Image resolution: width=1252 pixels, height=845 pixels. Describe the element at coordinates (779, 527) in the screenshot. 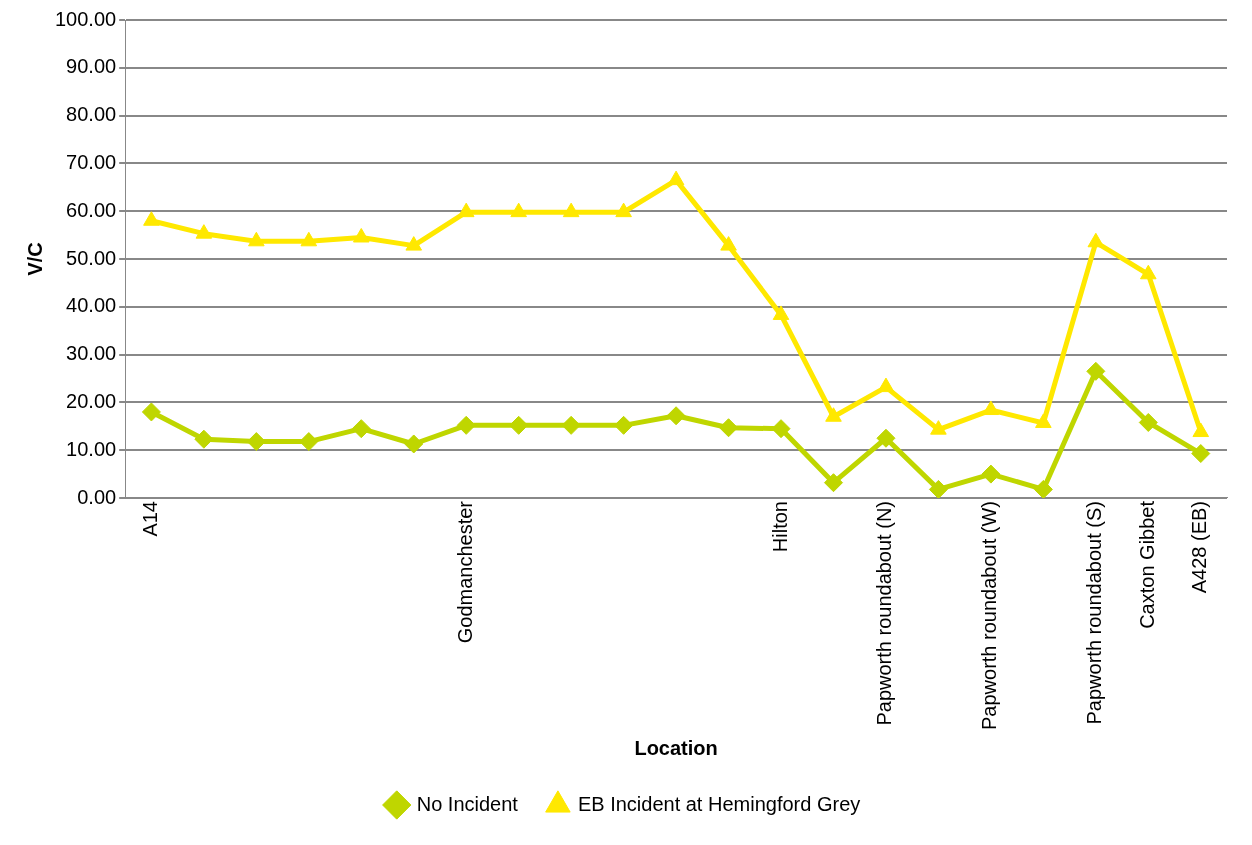

I see `x-tick-label: Hilton` at that location.